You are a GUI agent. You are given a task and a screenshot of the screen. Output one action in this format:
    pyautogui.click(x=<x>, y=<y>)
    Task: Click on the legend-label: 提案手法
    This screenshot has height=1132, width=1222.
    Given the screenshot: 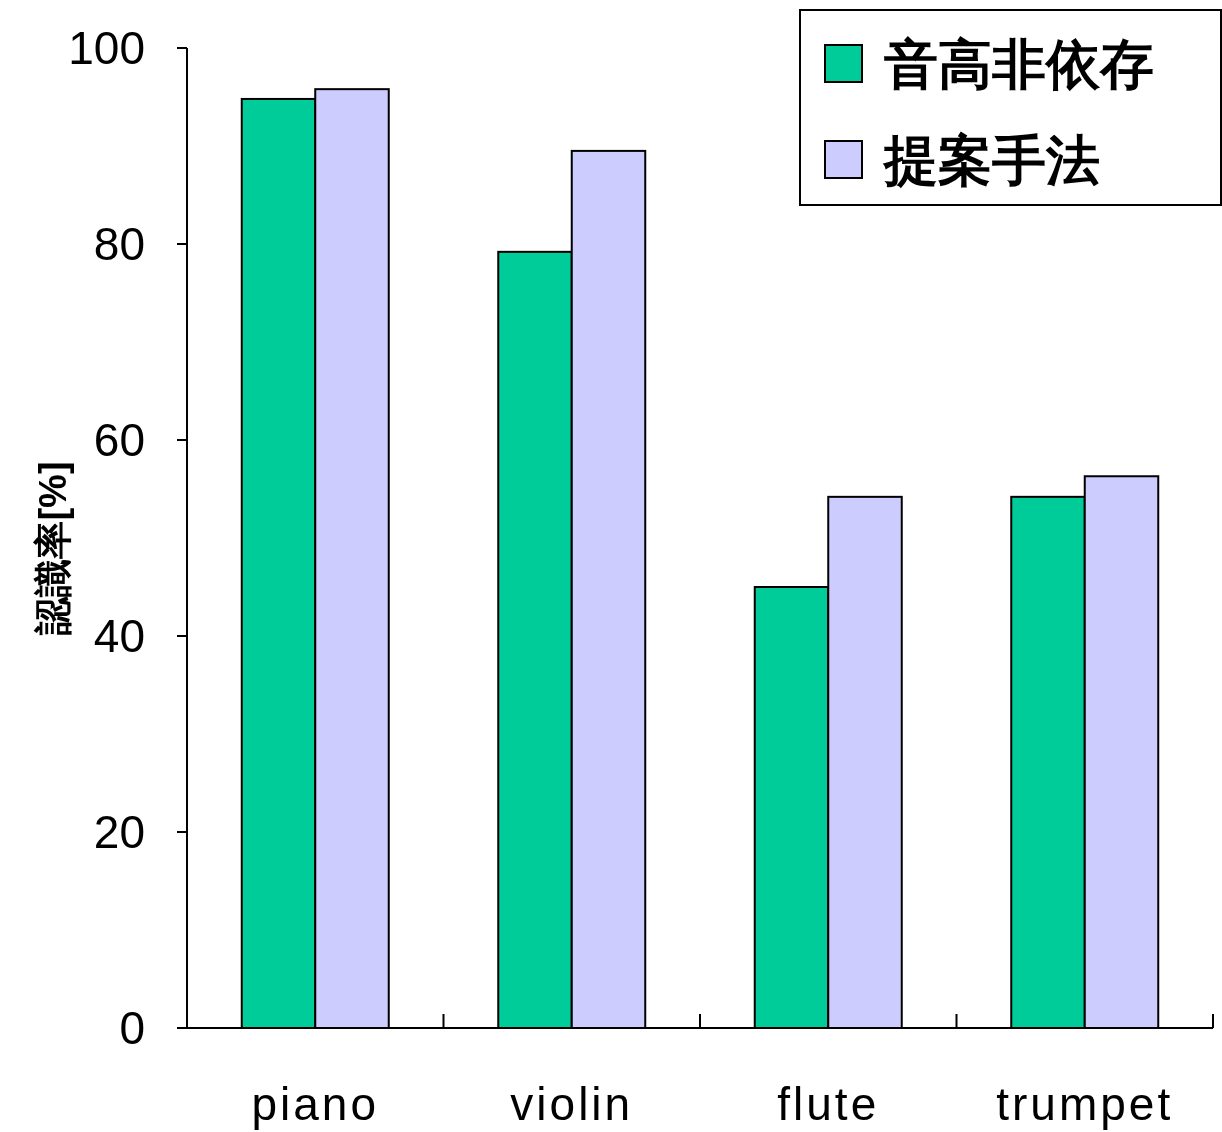 What is the action you would take?
    pyautogui.click(x=991, y=160)
    